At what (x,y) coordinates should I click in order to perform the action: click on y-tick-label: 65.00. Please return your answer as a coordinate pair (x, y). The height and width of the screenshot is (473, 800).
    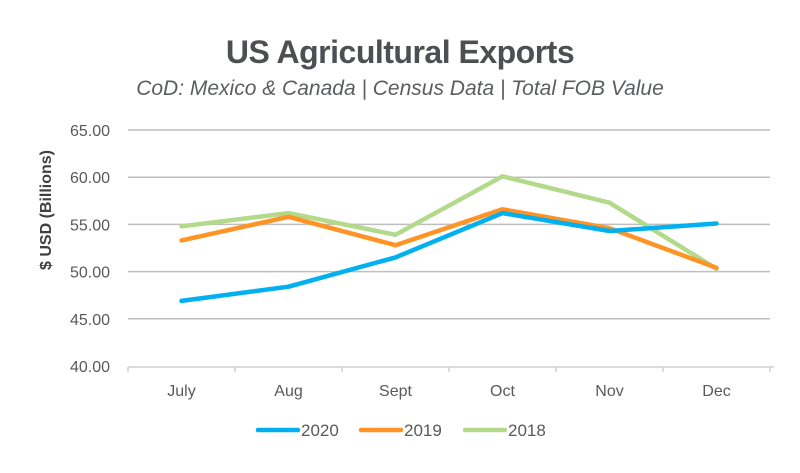
    Looking at the image, I should click on (90, 131).